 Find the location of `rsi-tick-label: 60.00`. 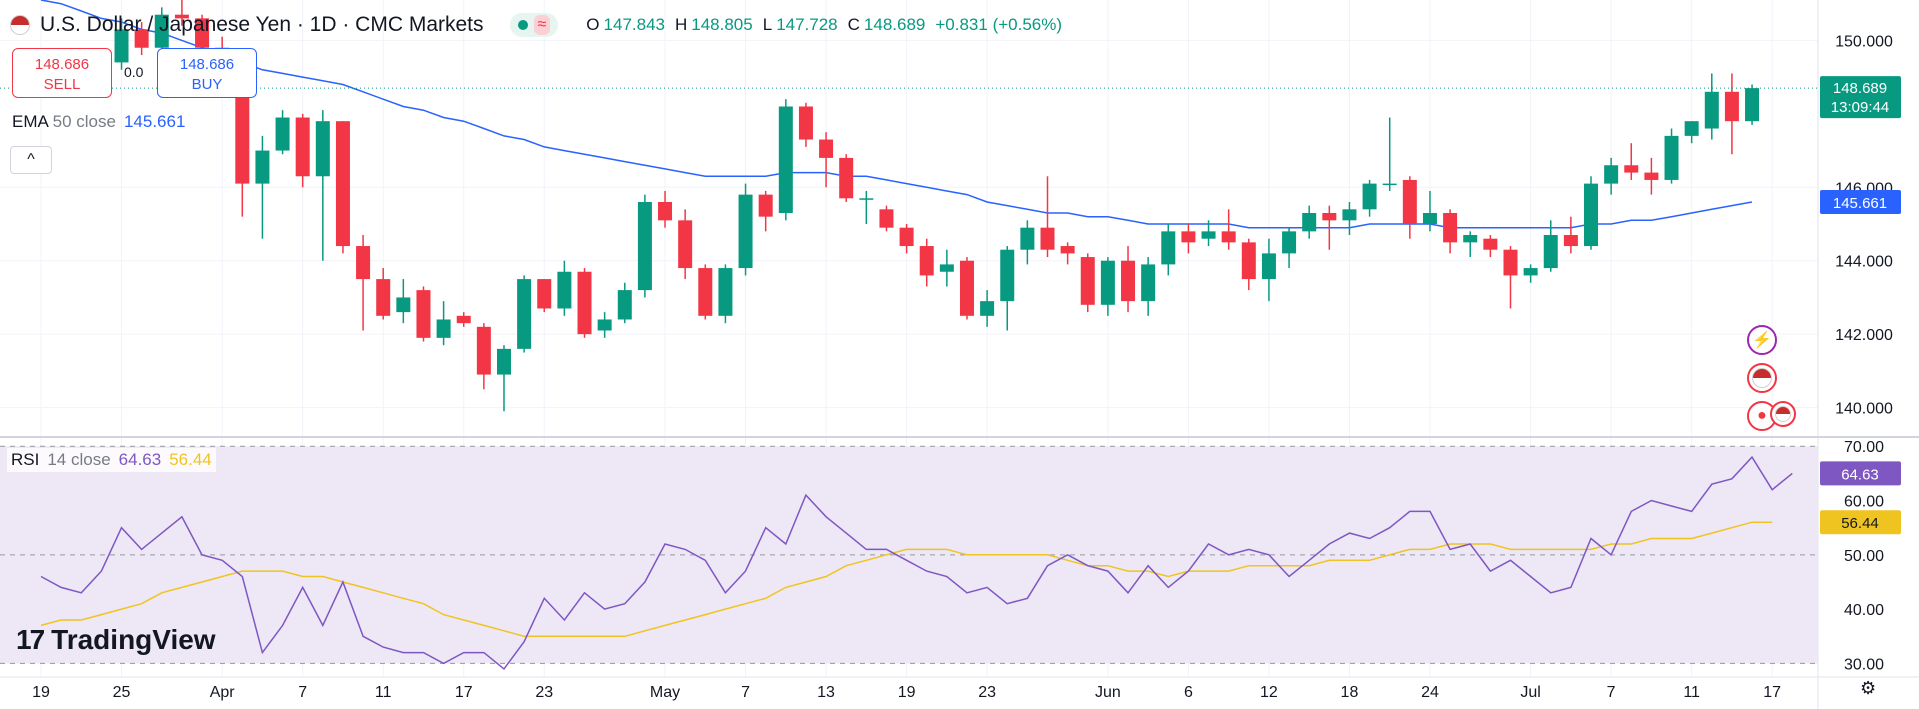

rsi-tick-label: 60.00 is located at coordinates (1864, 502).